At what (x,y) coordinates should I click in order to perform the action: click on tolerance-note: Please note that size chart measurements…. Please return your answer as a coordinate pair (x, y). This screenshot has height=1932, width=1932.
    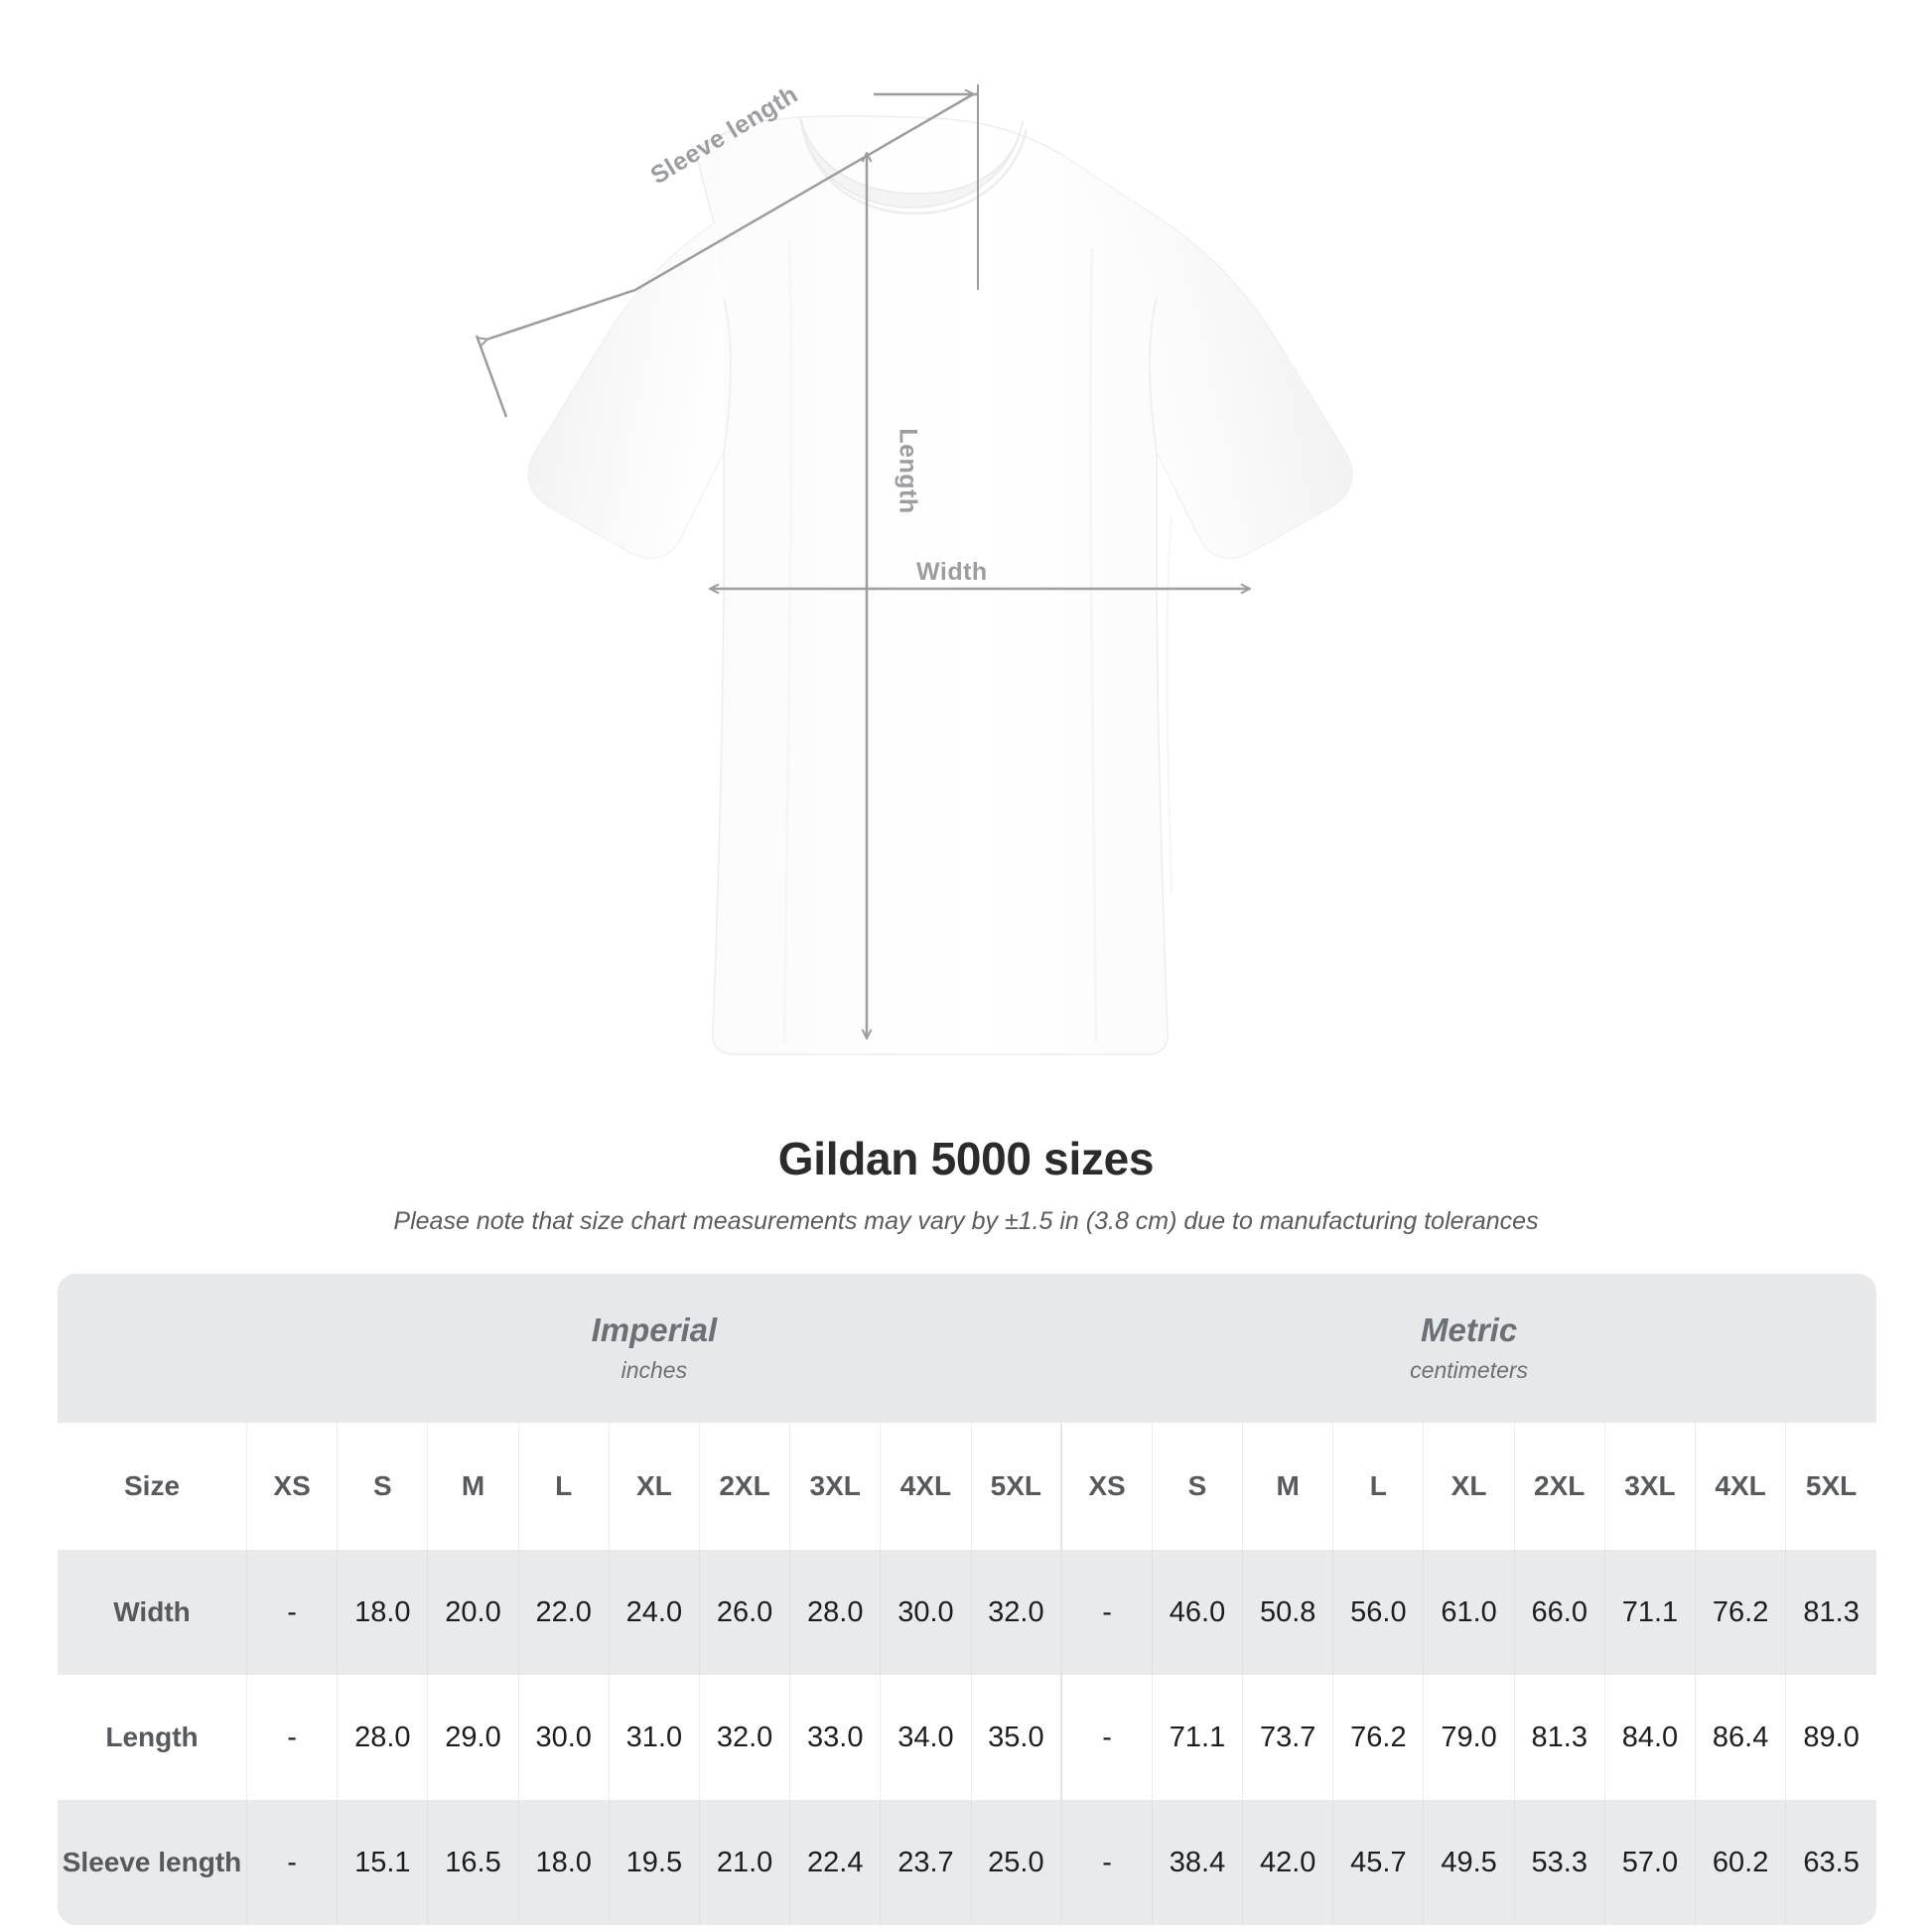
    Looking at the image, I should click on (966, 1221).